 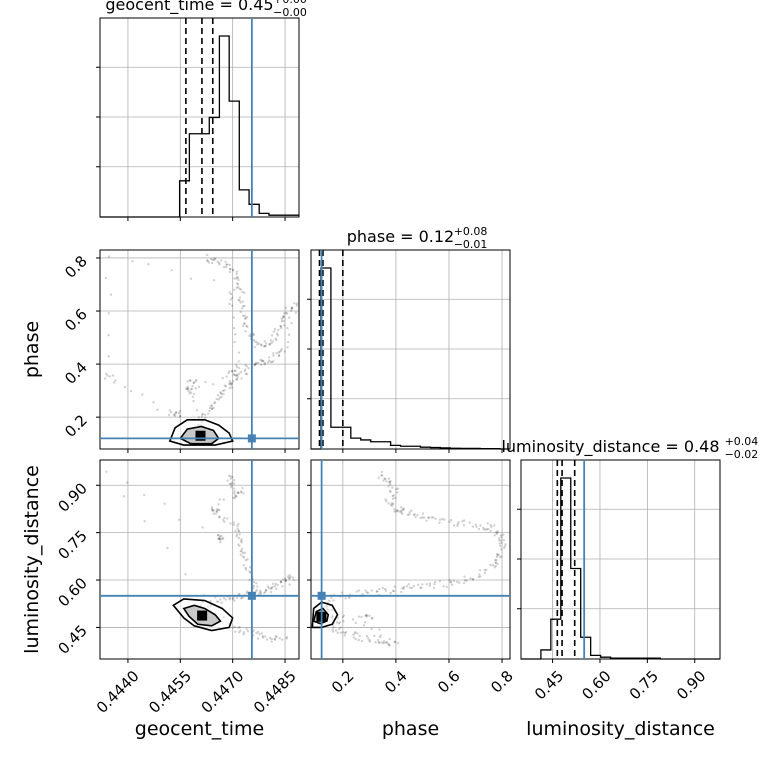 What do you see at coordinates (321, 595) in the screenshot?
I see `truth-marker` at bounding box center [321, 595].